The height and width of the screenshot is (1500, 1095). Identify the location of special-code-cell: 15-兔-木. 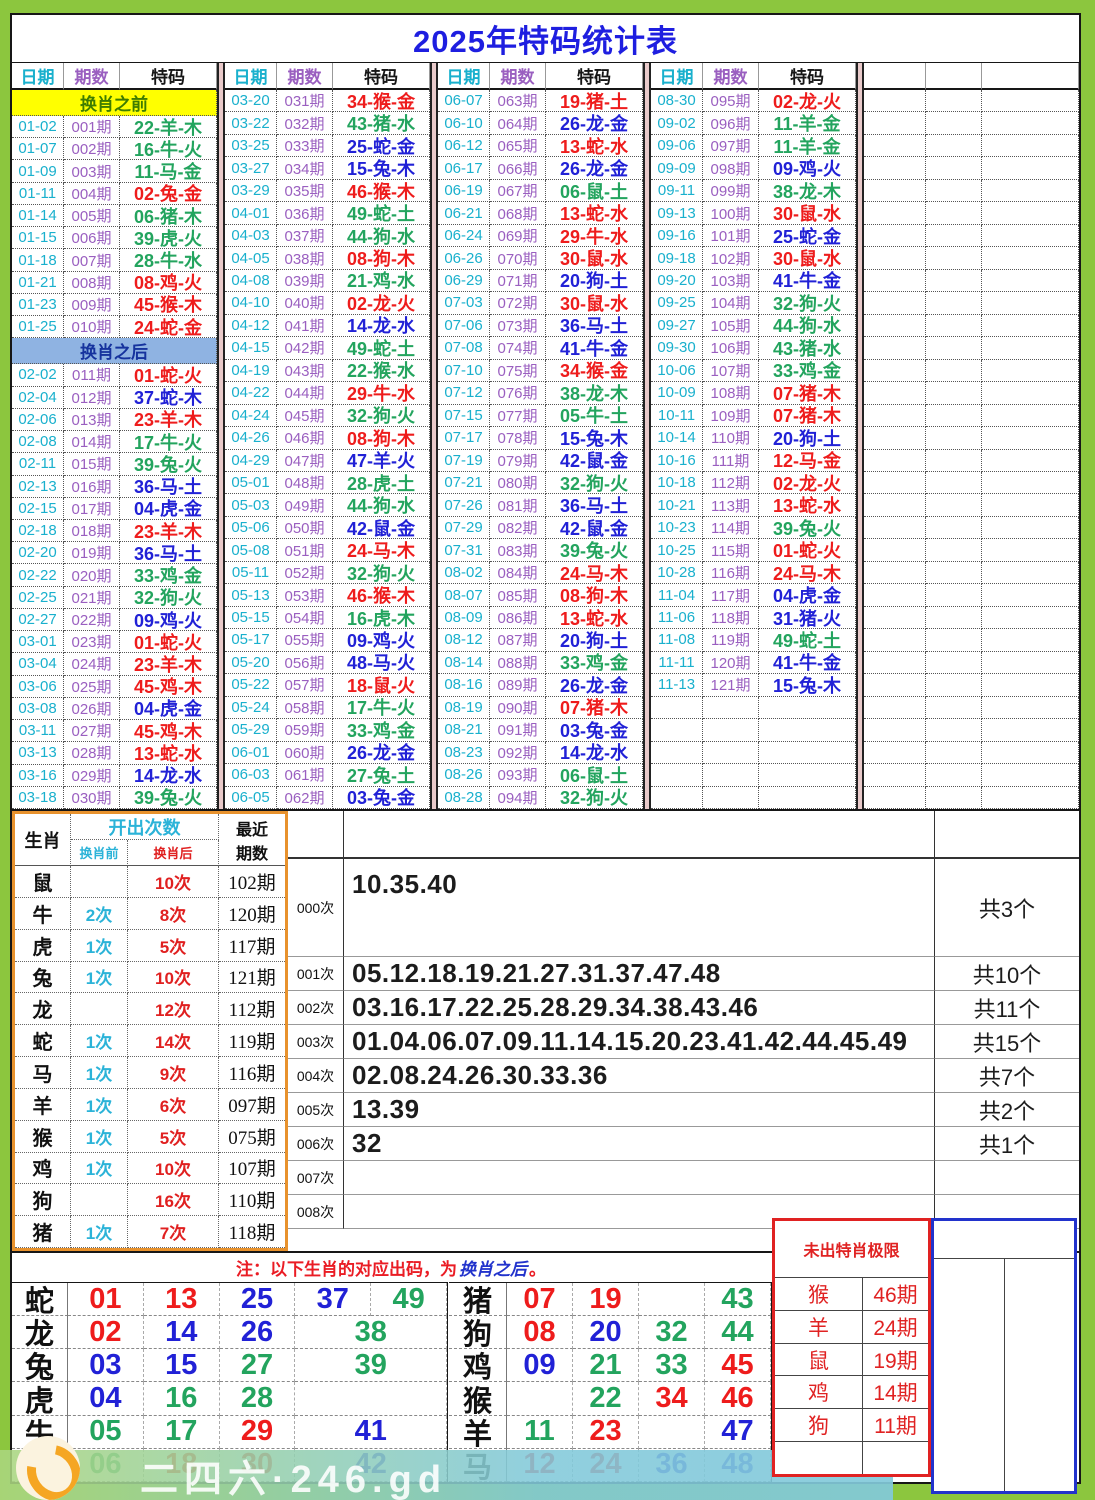
(594, 438).